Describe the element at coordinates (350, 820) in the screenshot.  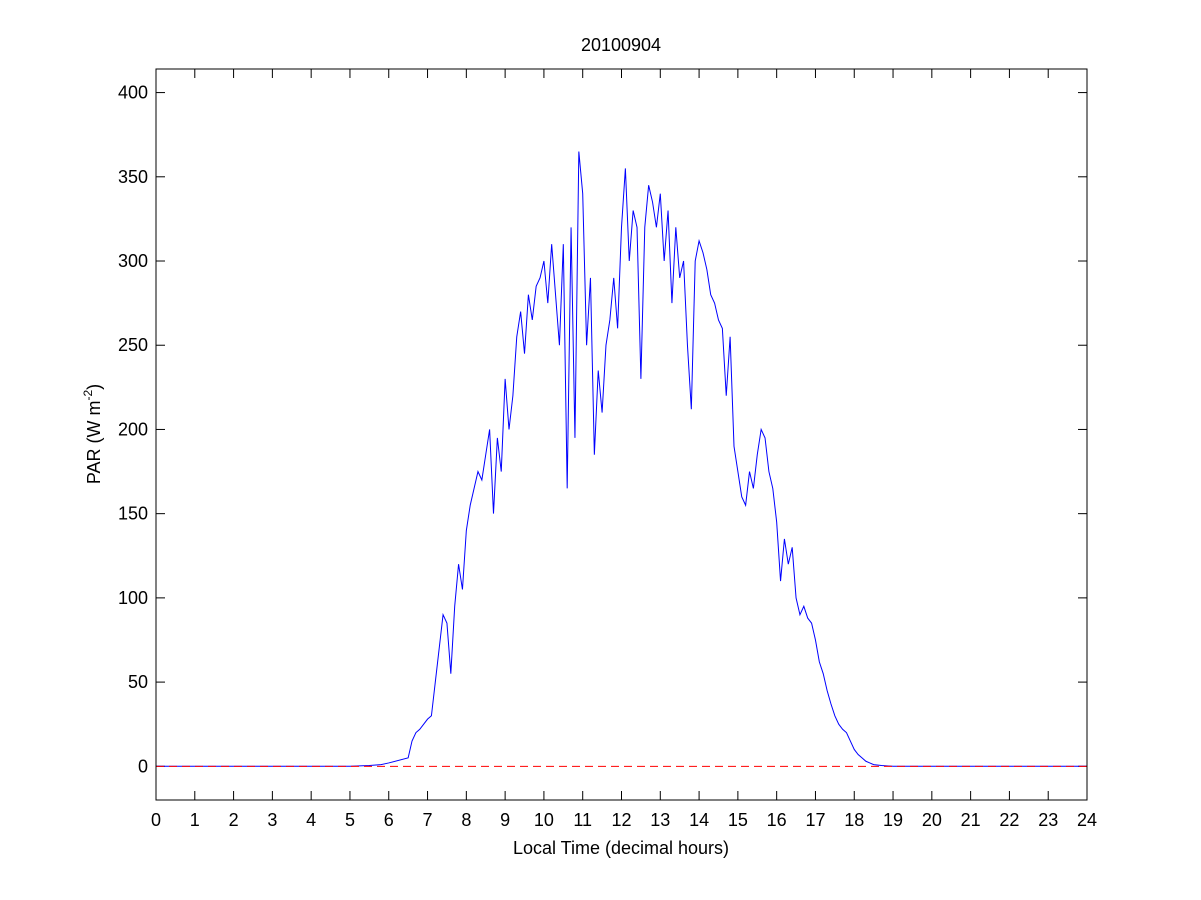
I see `x-tick-label: 5` at that location.